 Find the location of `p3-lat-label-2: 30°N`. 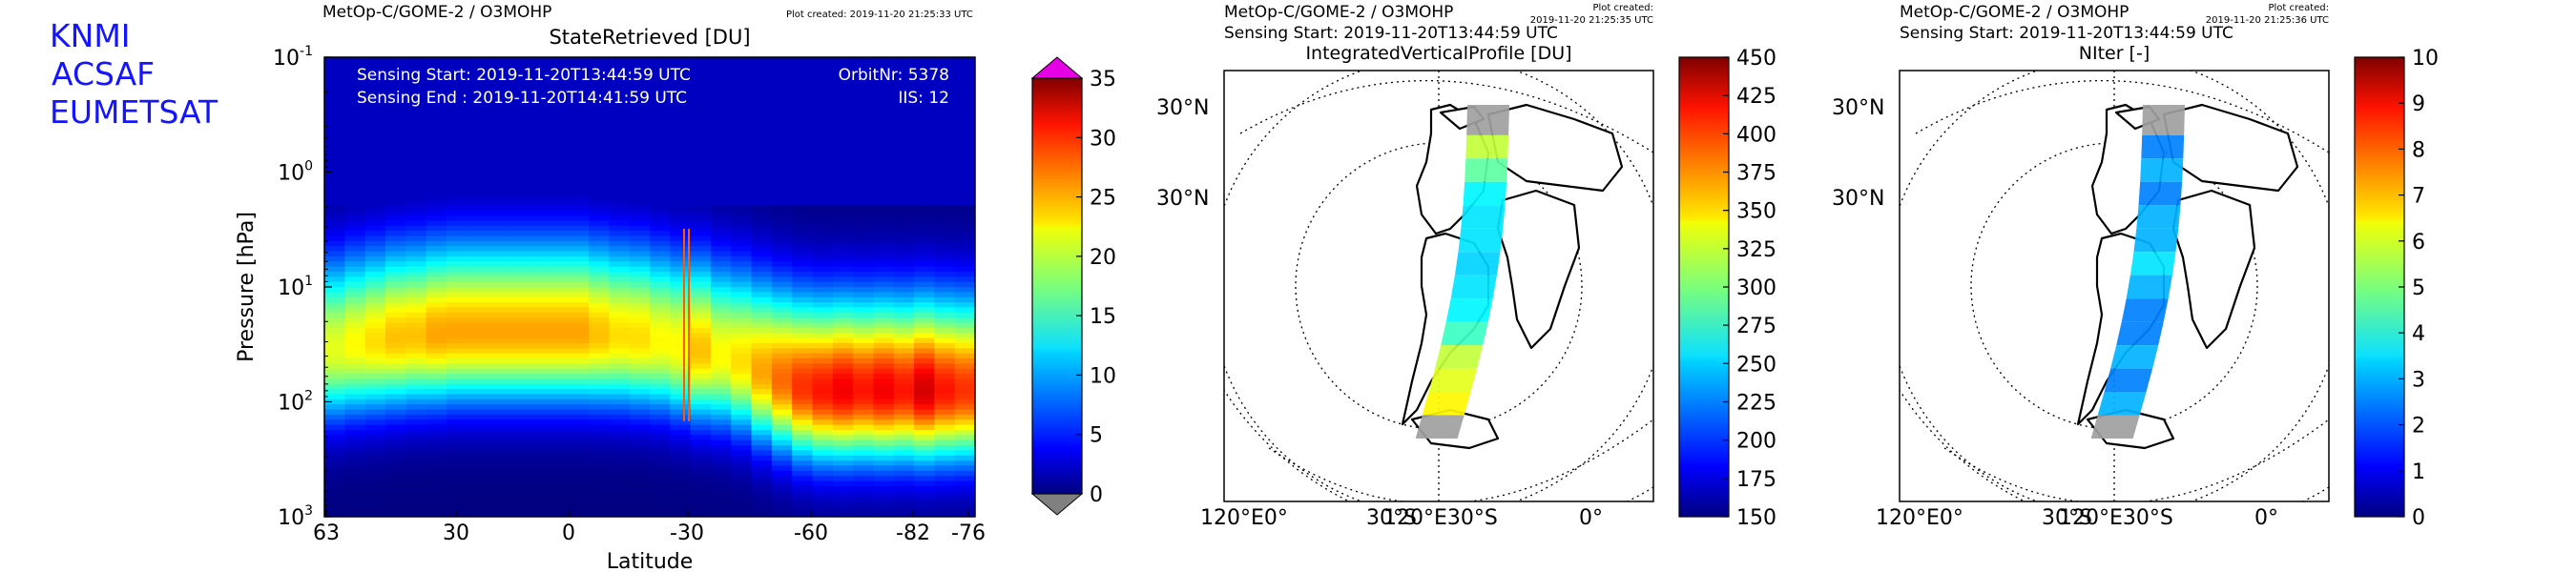

p3-lat-label-2: 30°N is located at coordinates (1858, 199).